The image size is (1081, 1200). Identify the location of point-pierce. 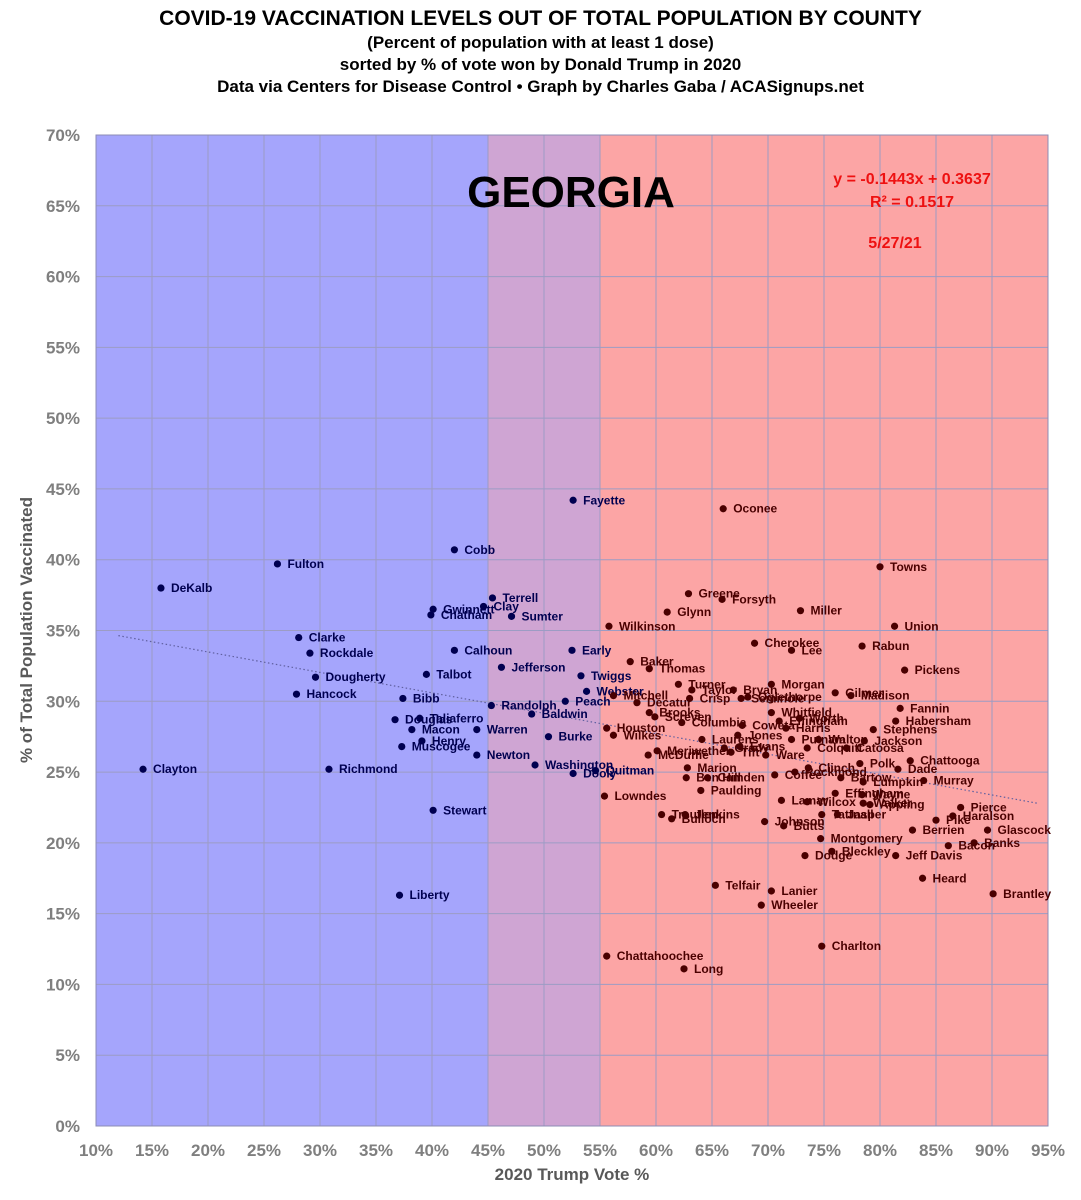
(961, 807).